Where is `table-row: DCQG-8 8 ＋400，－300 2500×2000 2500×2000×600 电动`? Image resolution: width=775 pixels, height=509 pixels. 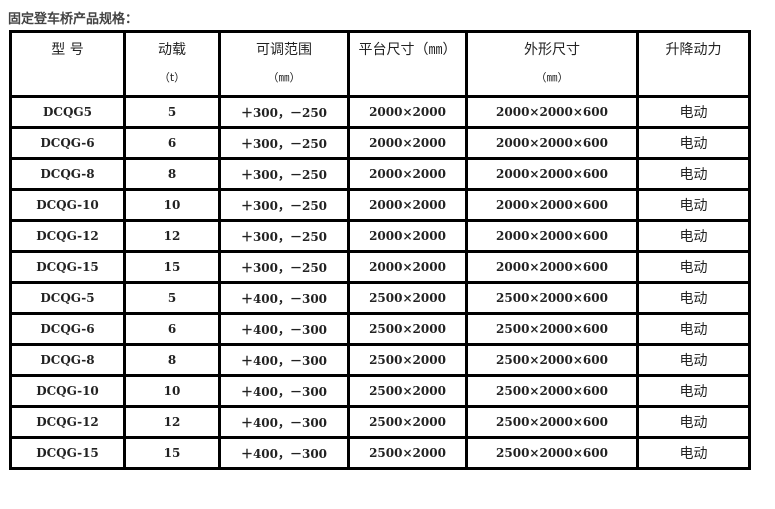
table-row: DCQG-8 8 ＋400，－300 2500×2000 2500×2000×600 电动 is located at coordinates (380, 360).